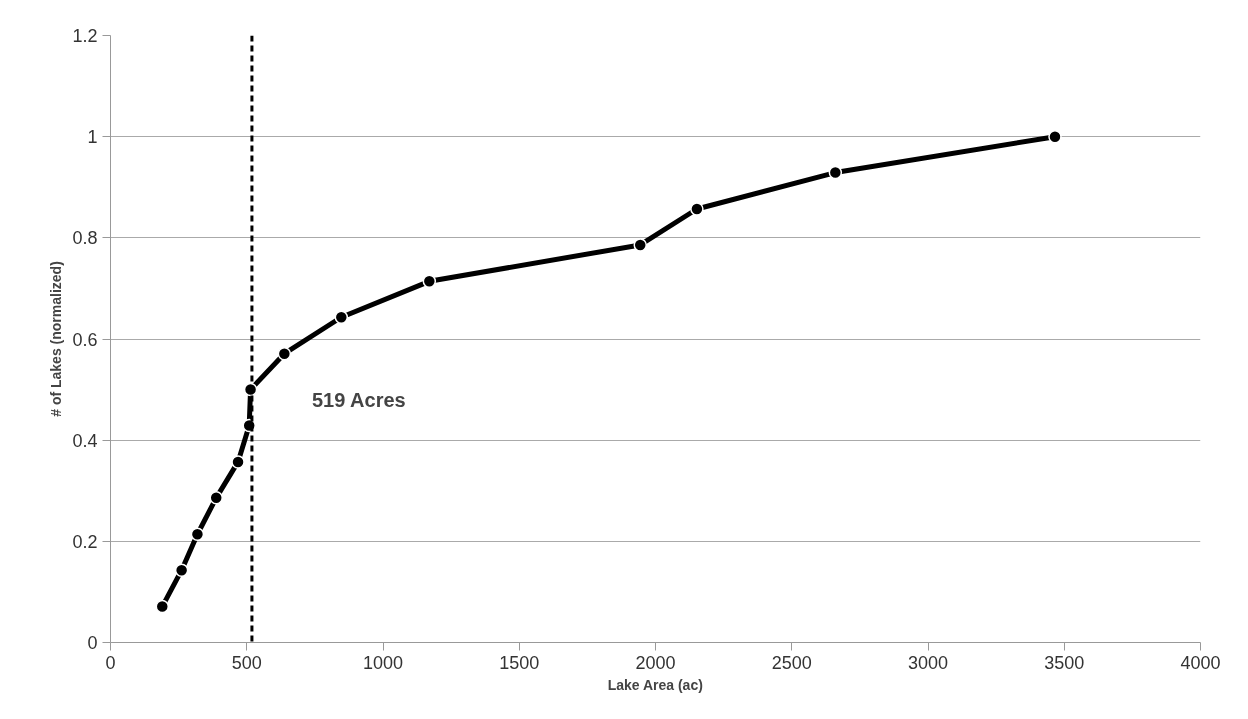 This screenshot has height=719, width=1248. What do you see at coordinates (1064, 662) in the screenshot?
I see `x-tick-label: 3500` at bounding box center [1064, 662].